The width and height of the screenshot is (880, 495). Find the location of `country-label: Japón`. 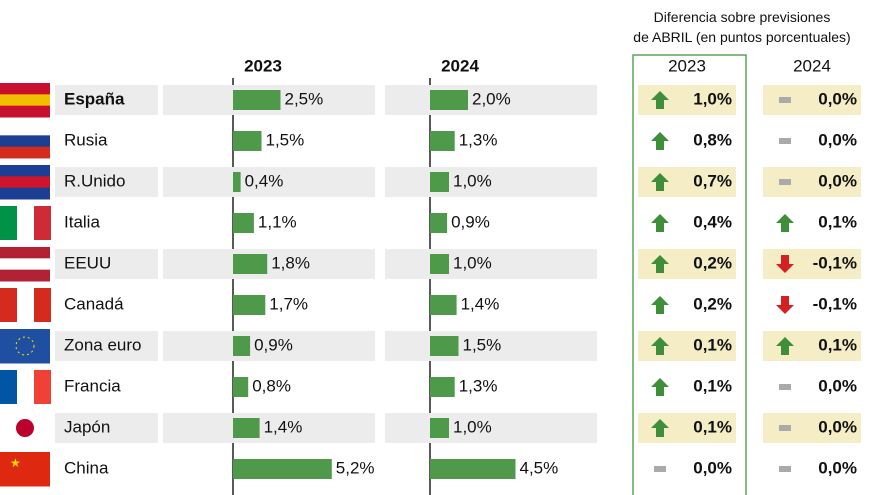

country-label: Japón is located at coordinates (87, 426).